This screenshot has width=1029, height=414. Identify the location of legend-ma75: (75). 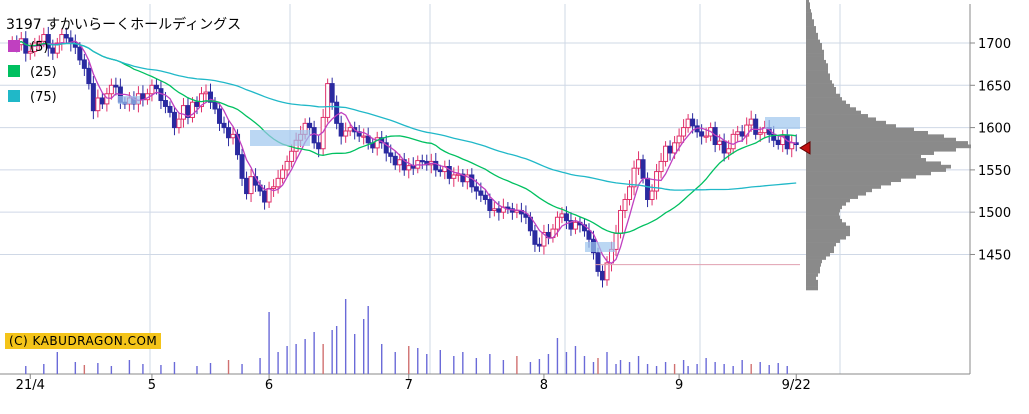
(32, 97).